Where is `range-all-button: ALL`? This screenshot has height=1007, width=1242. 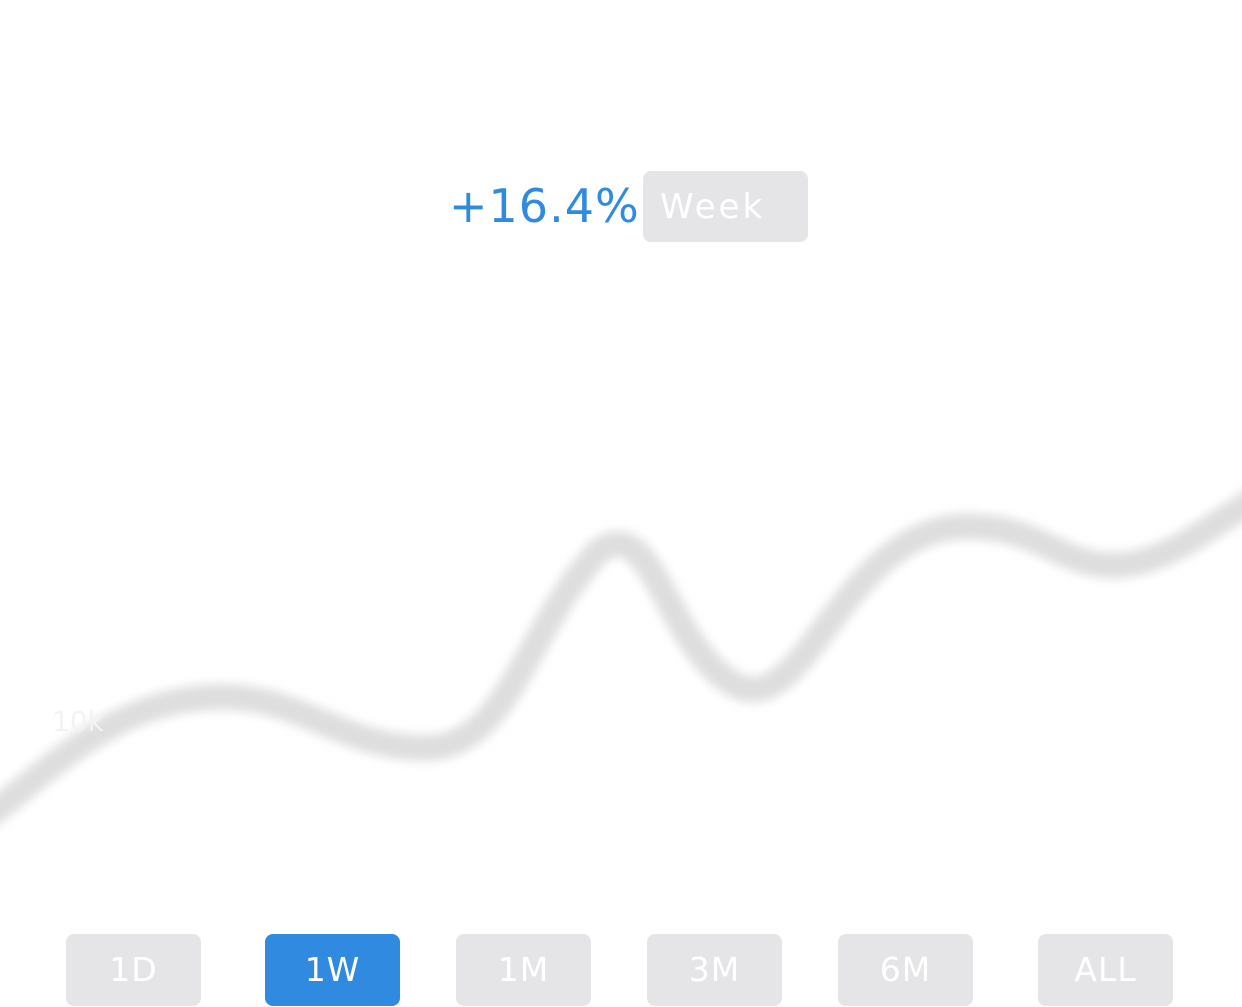 range-all-button: ALL is located at coordinates (1105, 970).